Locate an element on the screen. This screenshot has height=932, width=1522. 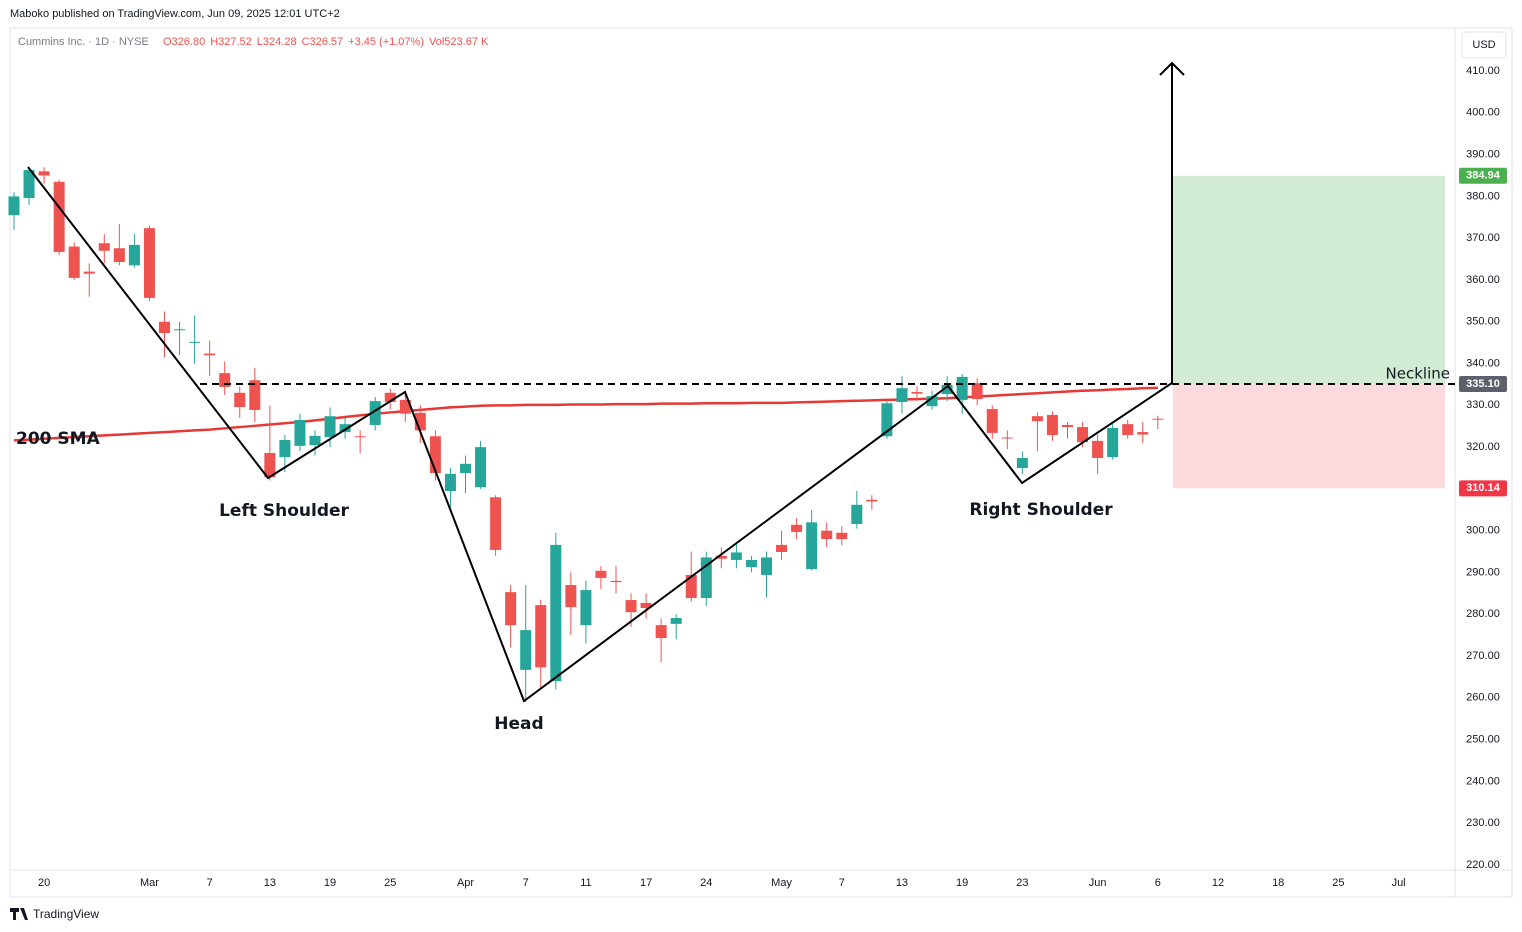
price-badge-label: 384.94 is located at coordinates (1483, 176).